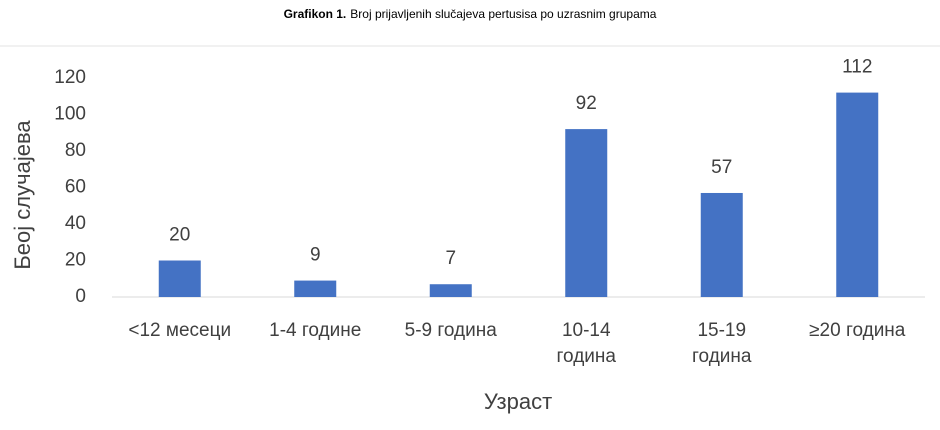  I want to click on x-tick-label: <12 месеци, so click(180, 330).